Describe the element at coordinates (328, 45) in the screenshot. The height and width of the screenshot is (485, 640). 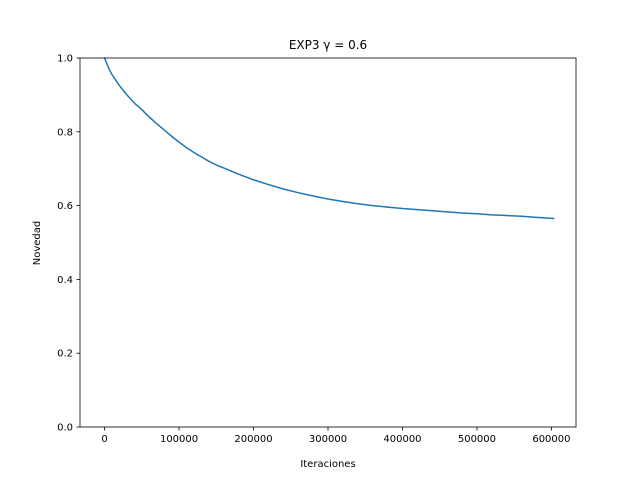
I see `chart-title: EXP3 γ = 0.6` at that location.